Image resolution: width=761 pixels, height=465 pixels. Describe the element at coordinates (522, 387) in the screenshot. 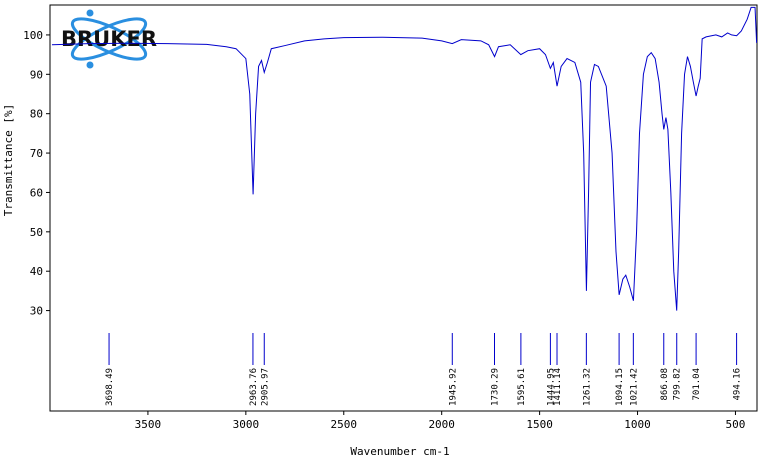

I see `peak-label: 1595.61` at that location.